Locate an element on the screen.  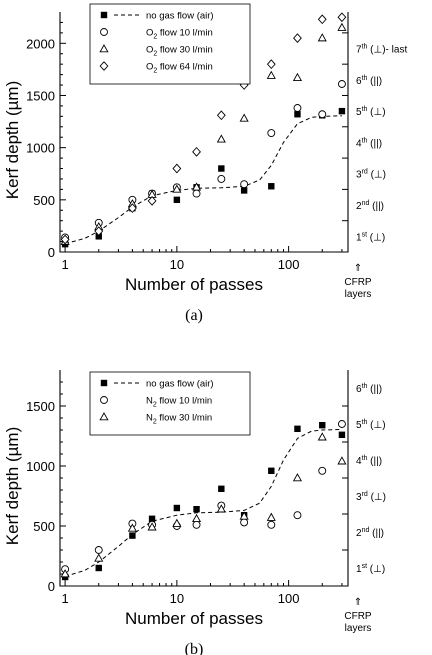
legend-label: O2 flow 30 l/min is located at coordinates (179, 51).